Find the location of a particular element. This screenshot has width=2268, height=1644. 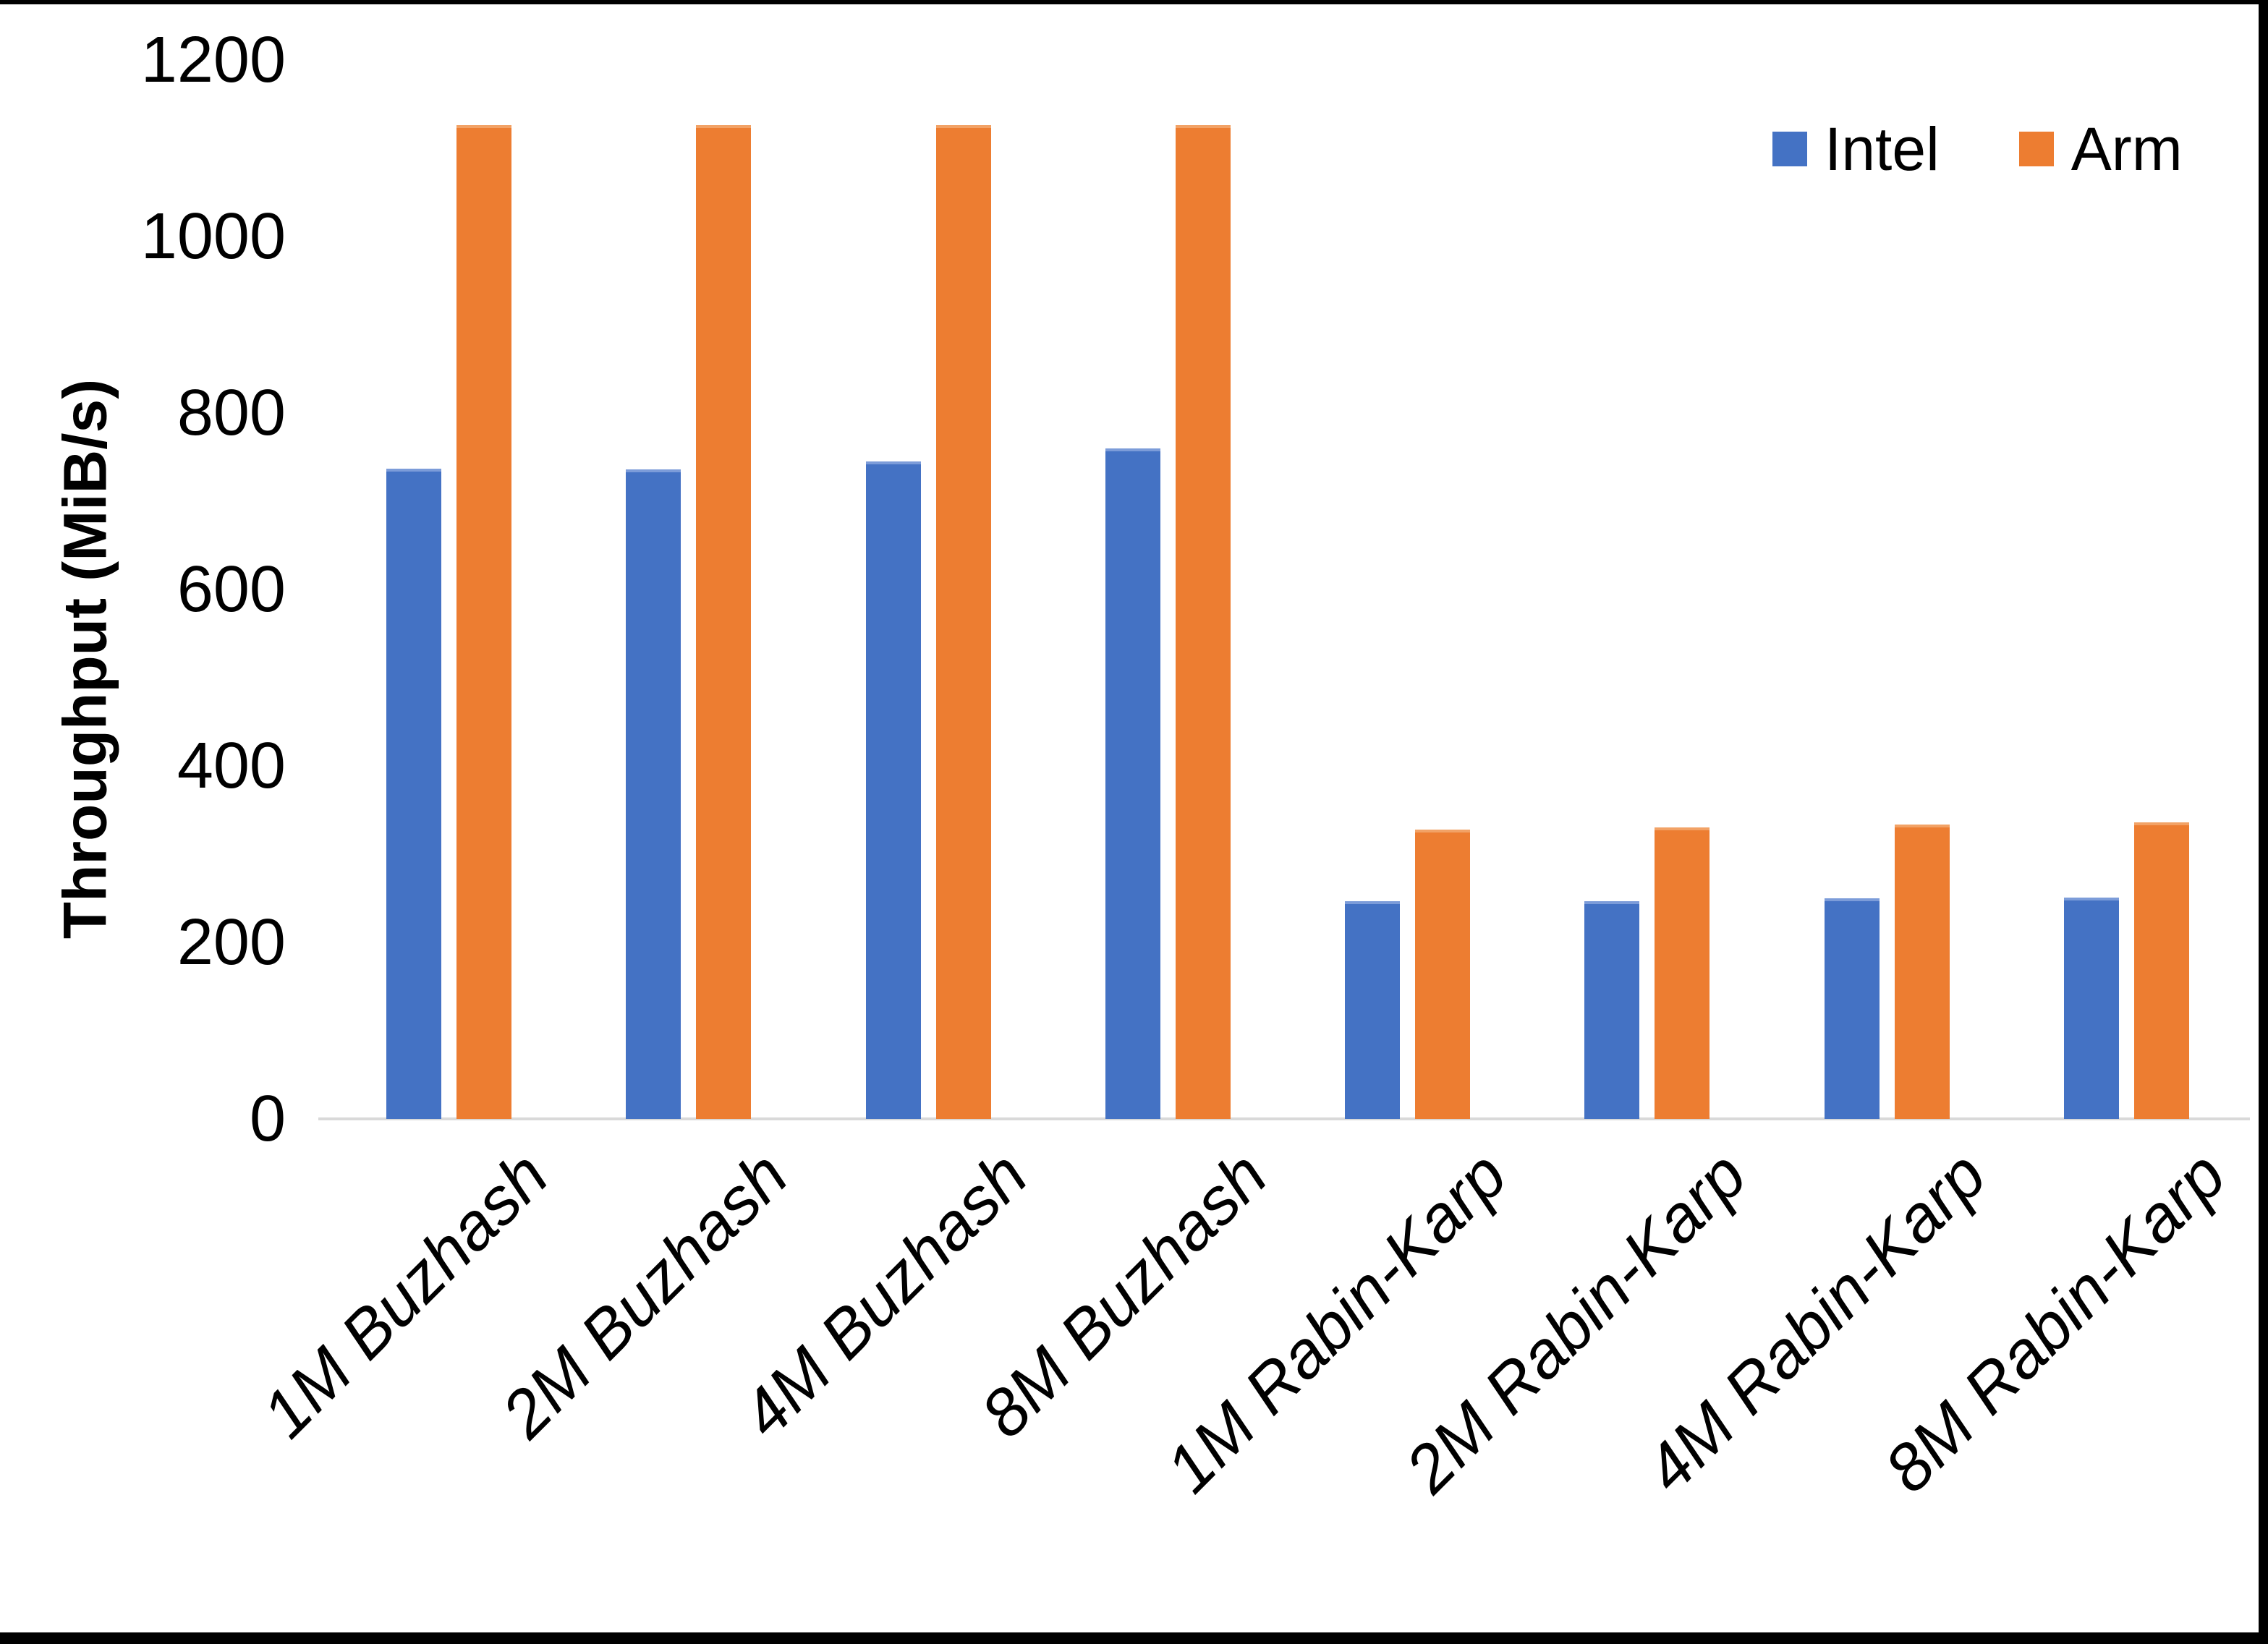

bar-arm-1m-rabin-karp is located at coordinates (1443, 974).